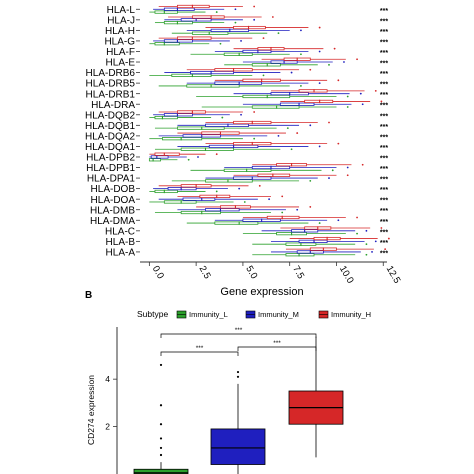 The height and width of the screenshot is (474, 474). I want to click on x-axis-label: Gene expression, so click(261, 292).